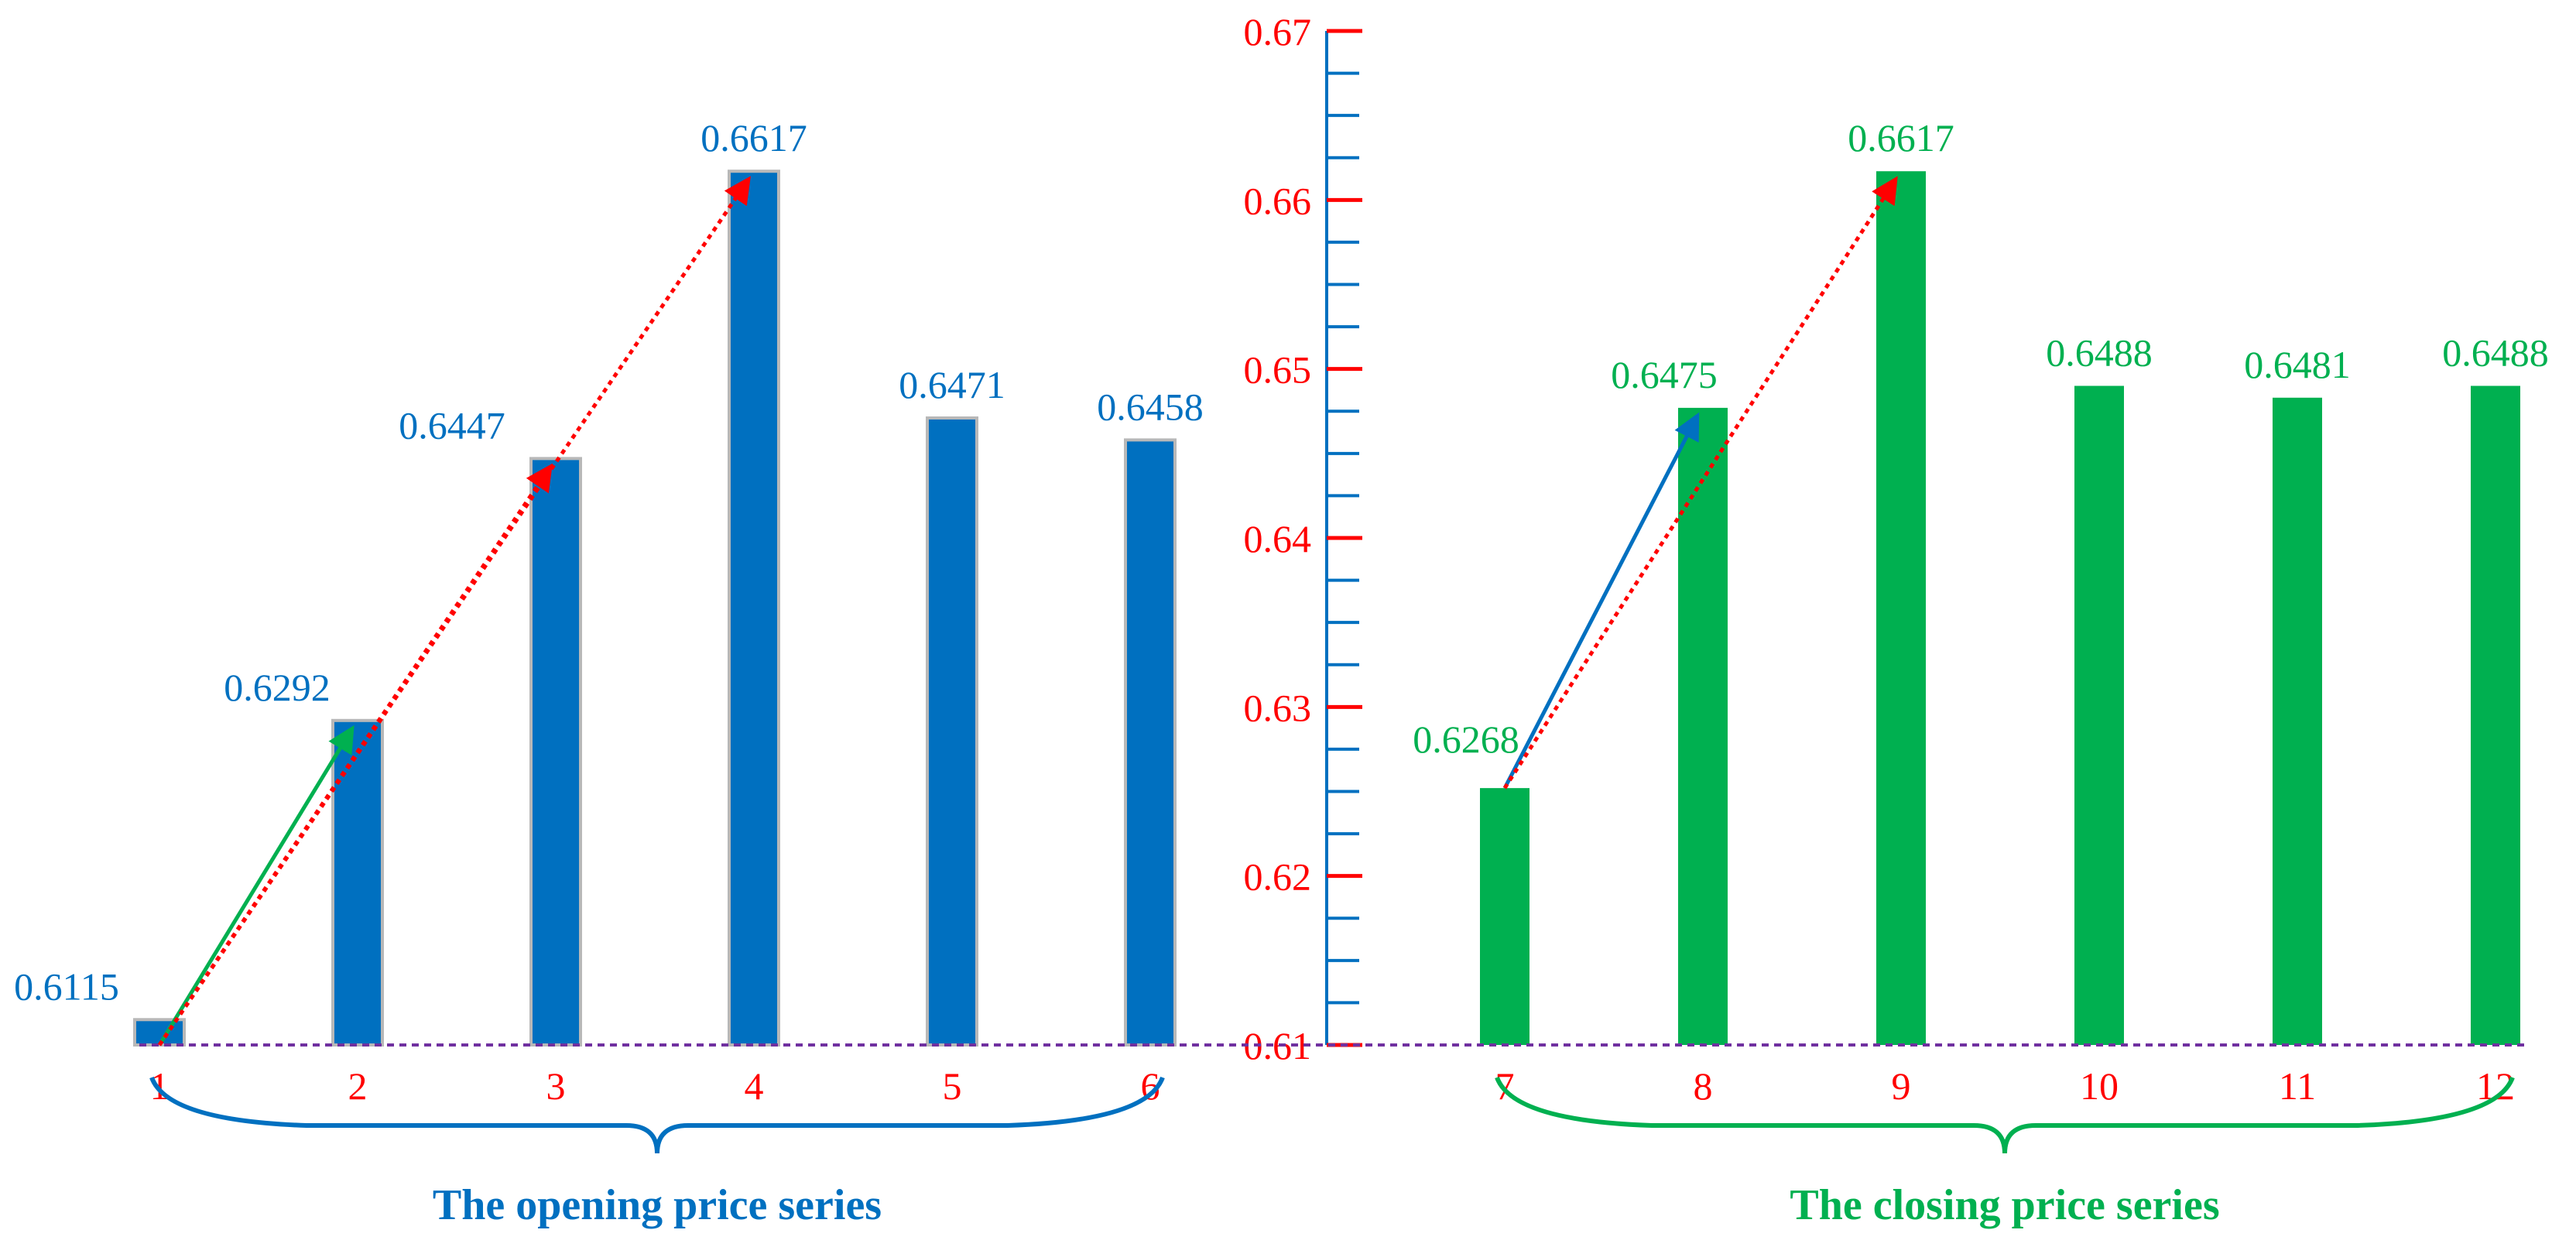  Describe the element at coordinates (952, 384) in the screenshot. I see `value-label: 0.6471` at that location.